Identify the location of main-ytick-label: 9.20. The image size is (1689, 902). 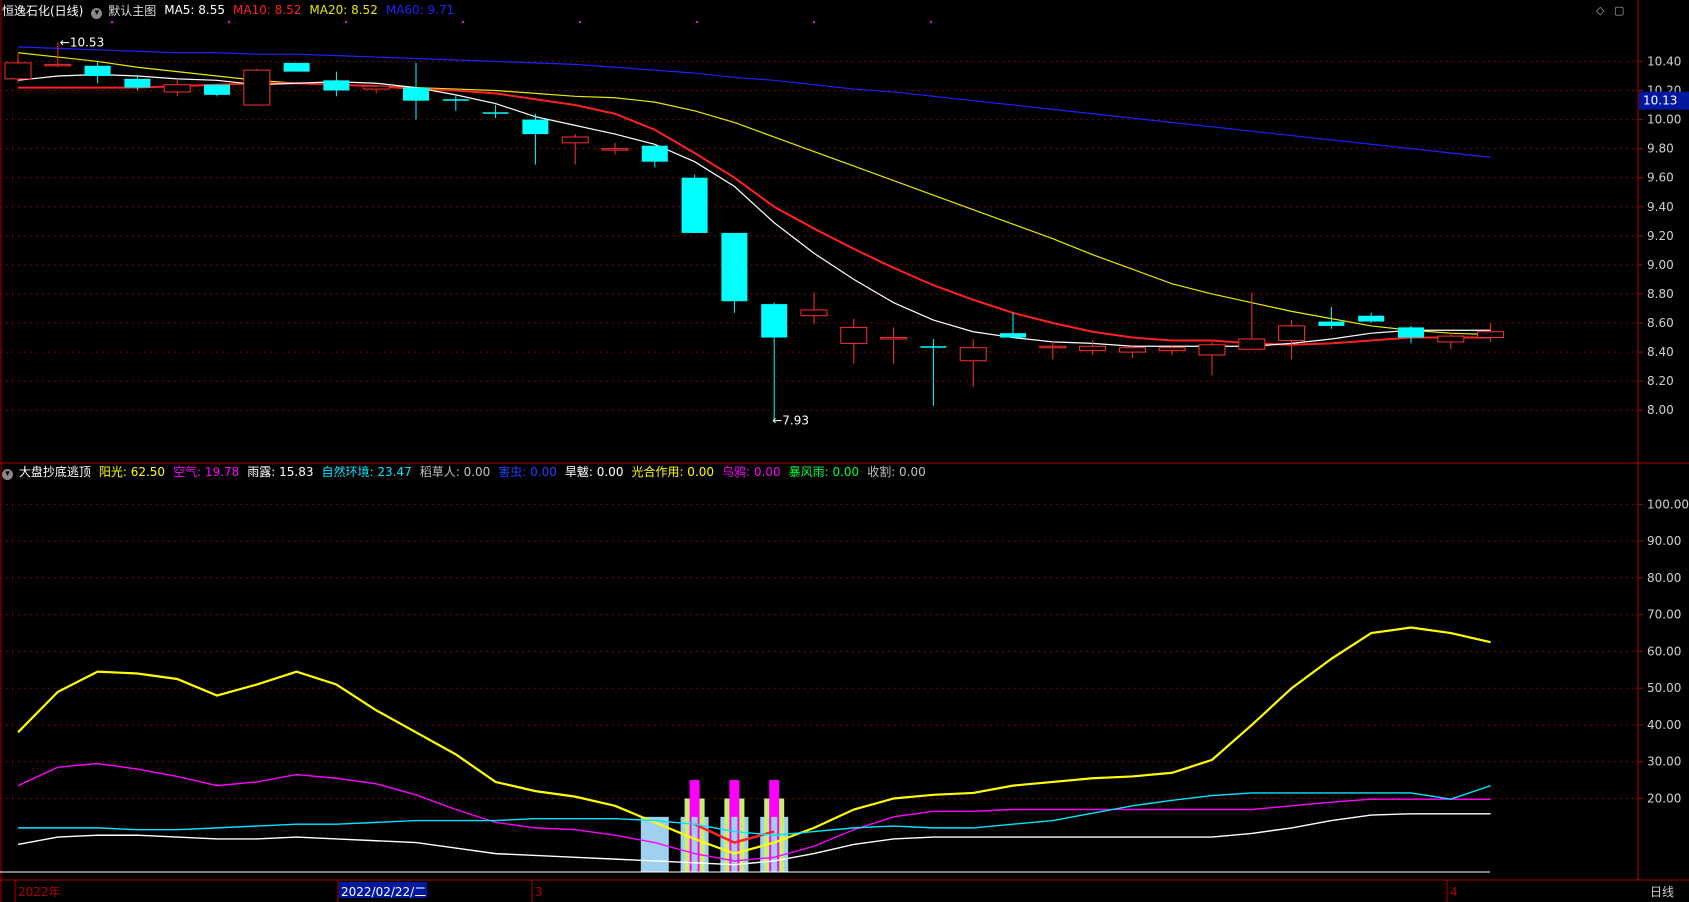
(1660, 236).